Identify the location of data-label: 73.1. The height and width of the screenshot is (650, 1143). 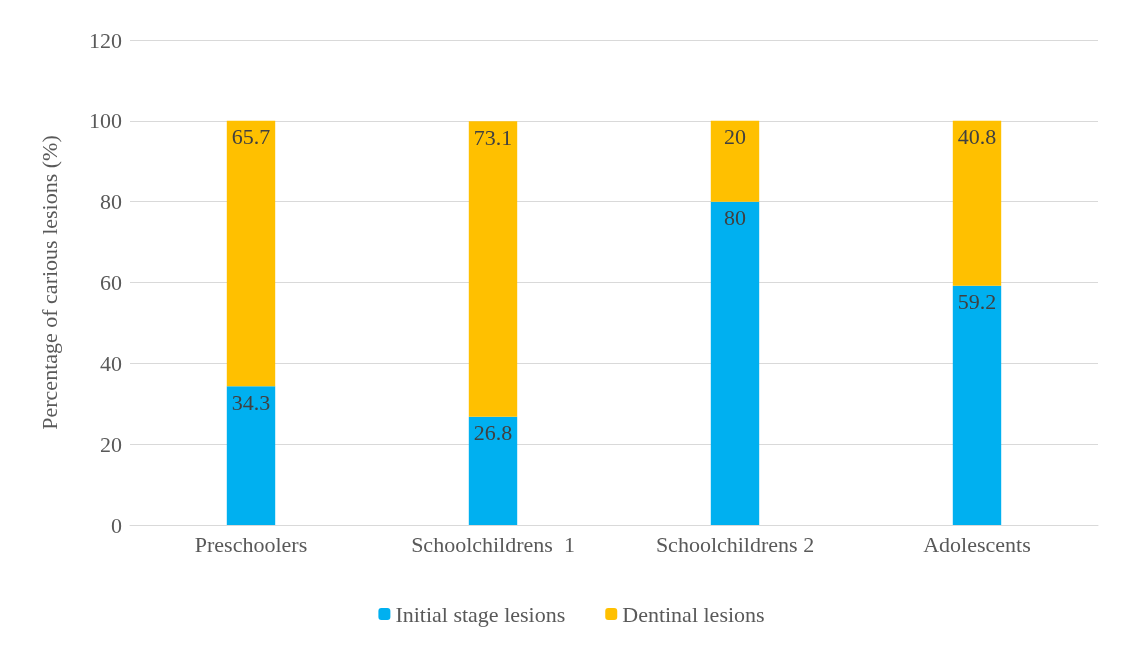
(493, 137).